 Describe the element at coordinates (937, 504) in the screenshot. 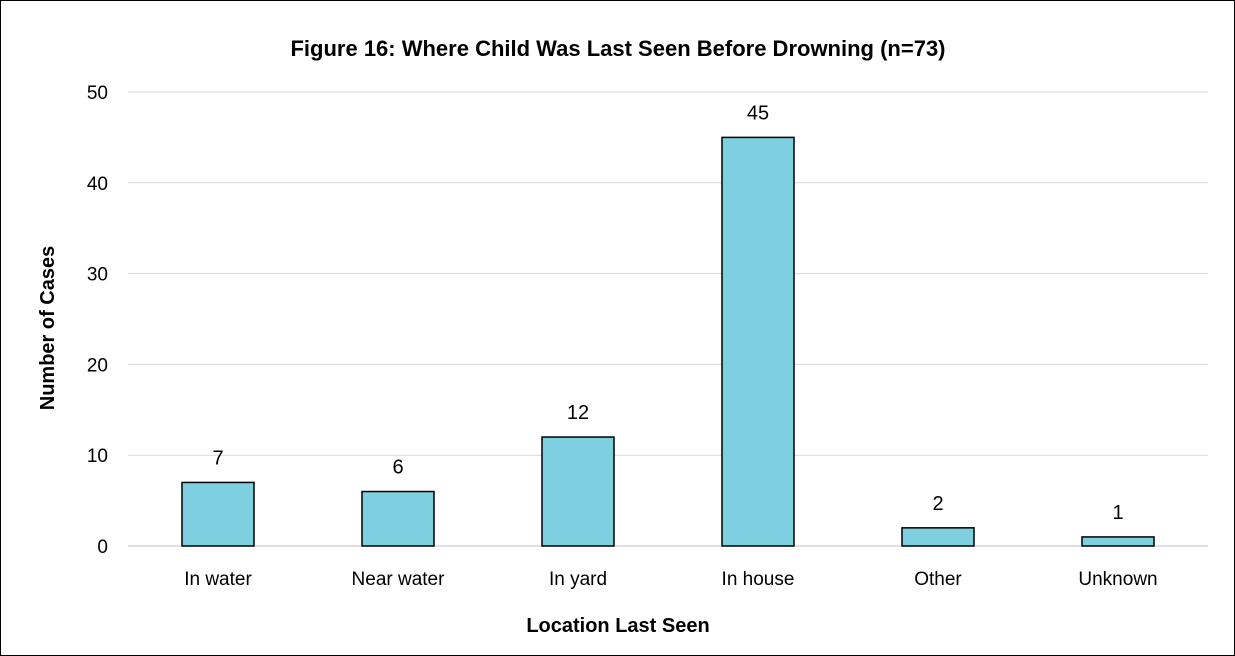

I see `data-label: 2` at that location.